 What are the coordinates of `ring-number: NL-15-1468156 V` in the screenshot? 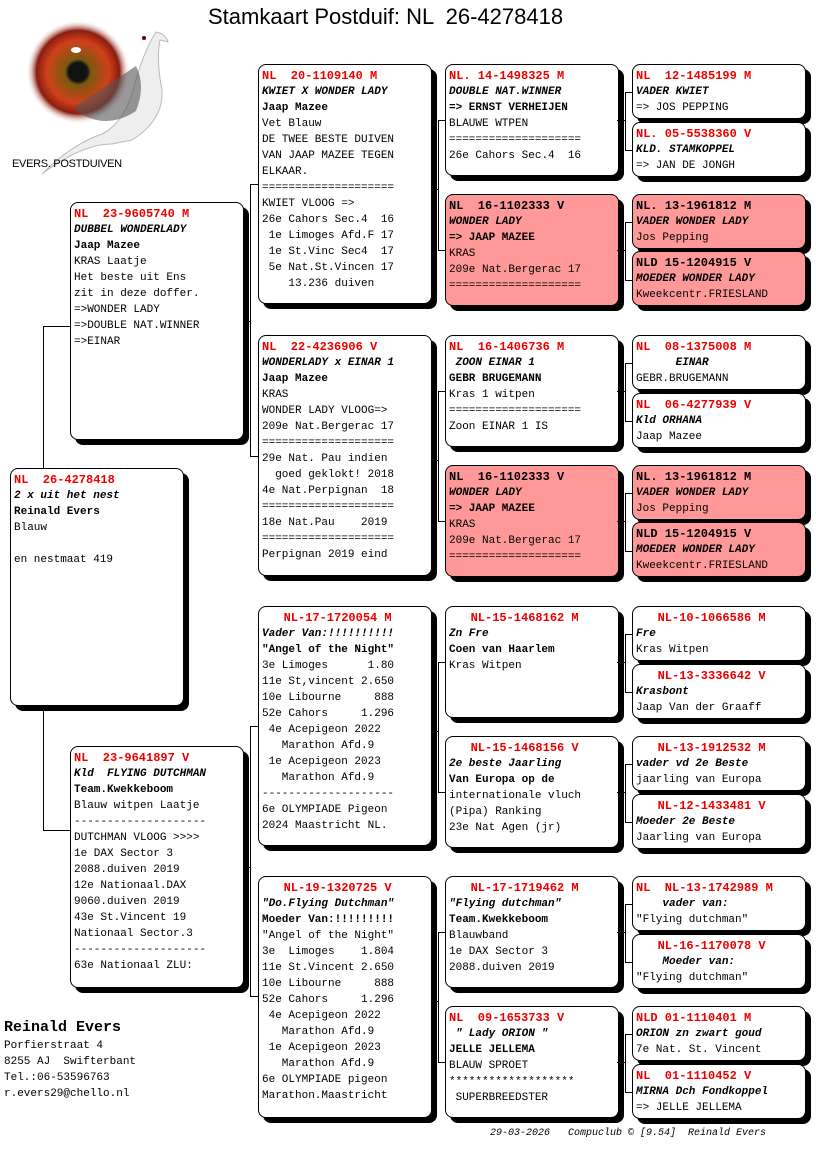 It's located at (514, 748).